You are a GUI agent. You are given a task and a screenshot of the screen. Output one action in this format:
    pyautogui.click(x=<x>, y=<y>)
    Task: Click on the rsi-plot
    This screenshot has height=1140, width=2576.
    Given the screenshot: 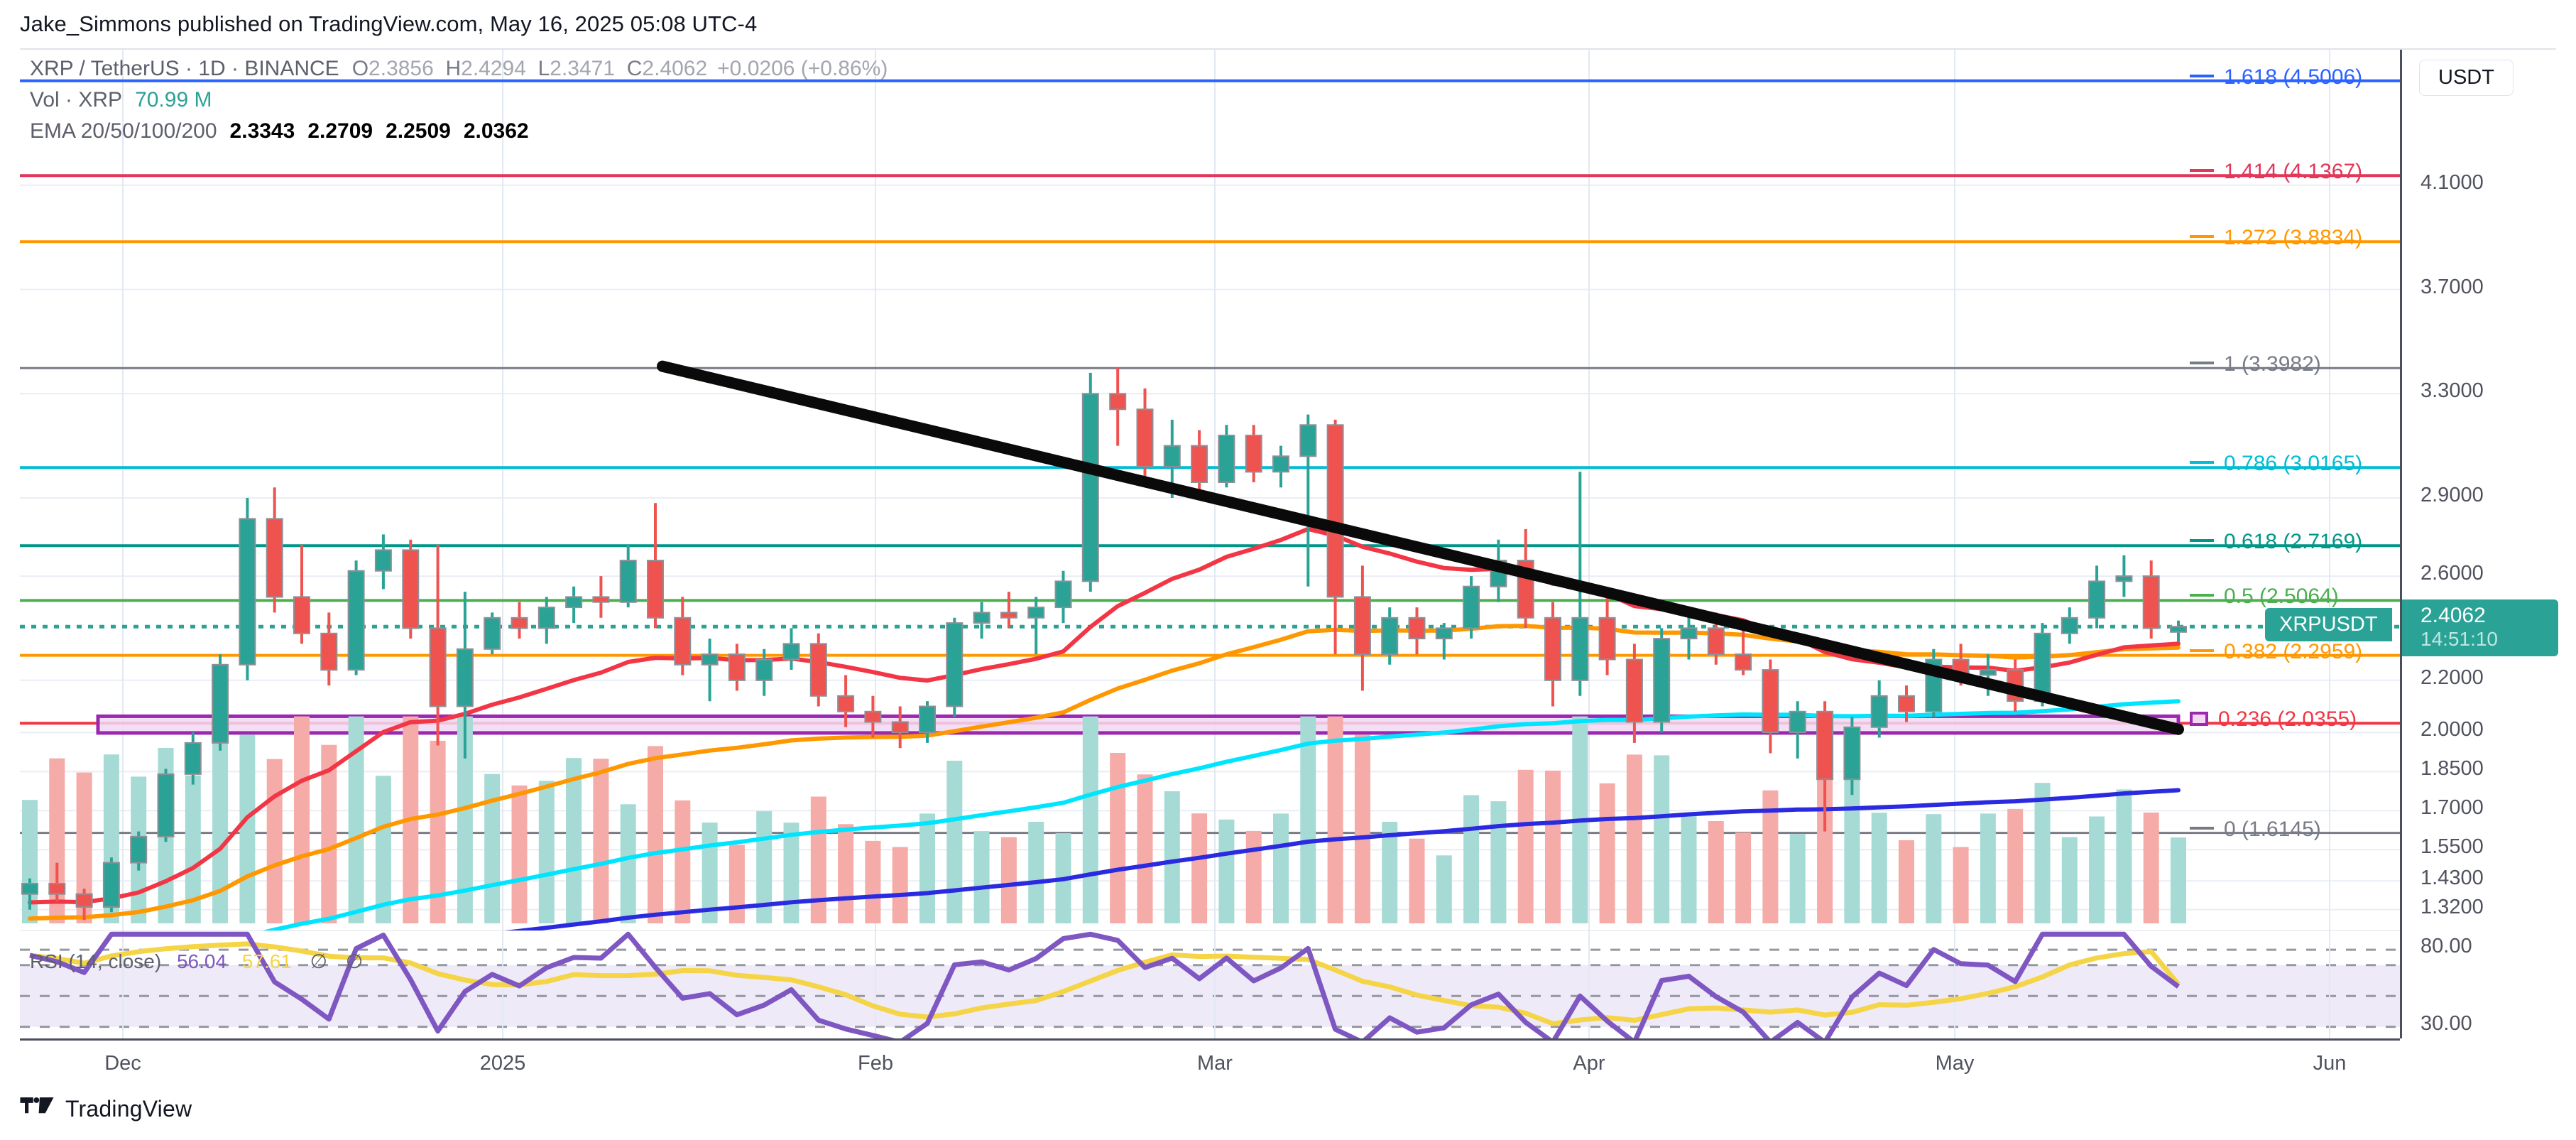 What is the action you would take?
    pyautogui.click(x=1210, y=985)
    